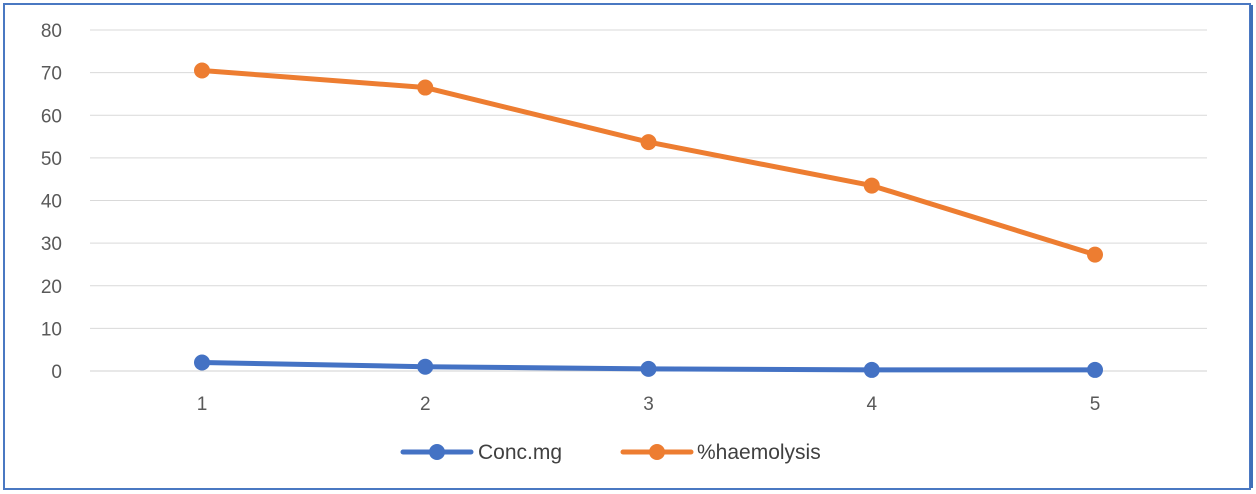  What do you see at coordinates (51, 74) in the screenshot?
I see `y-tick-label: 70` at bounding box center [51, 74].